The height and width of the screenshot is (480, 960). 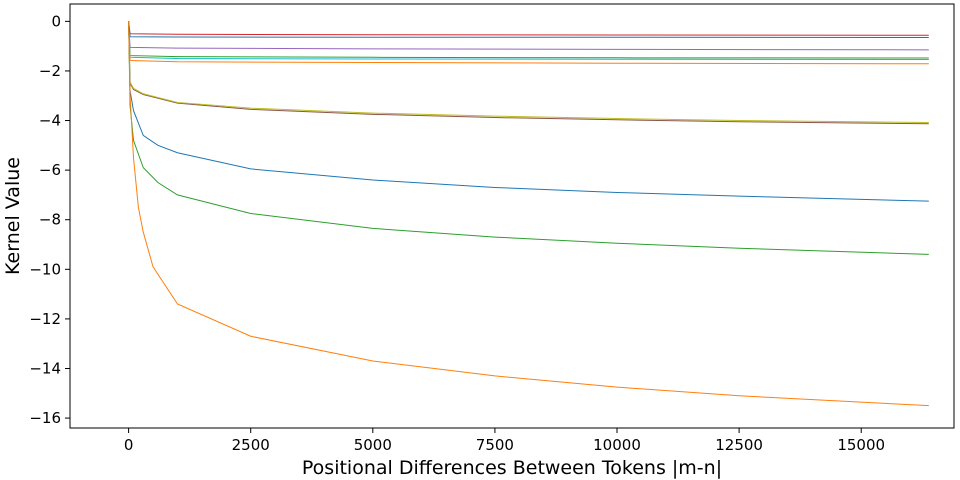 I want to click on x-tick-label: 15000, so click(x=861, y=445).